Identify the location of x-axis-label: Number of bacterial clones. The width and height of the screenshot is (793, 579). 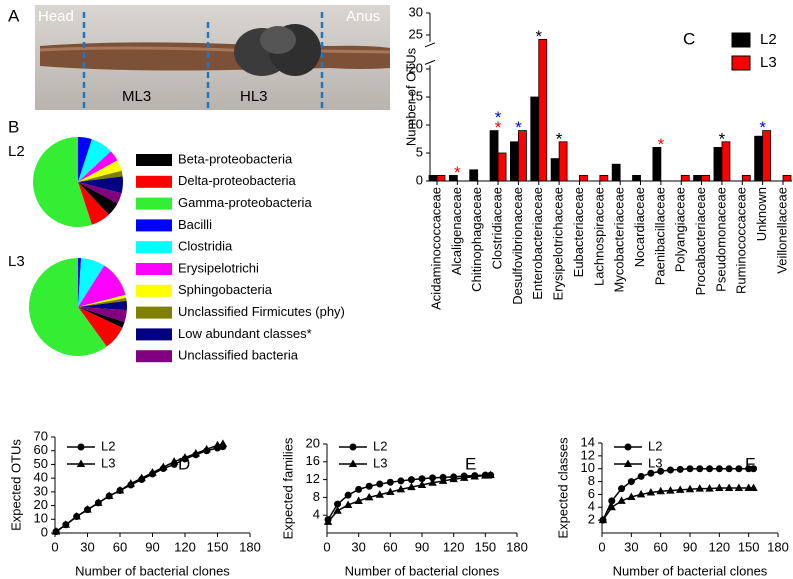
(690, 570).